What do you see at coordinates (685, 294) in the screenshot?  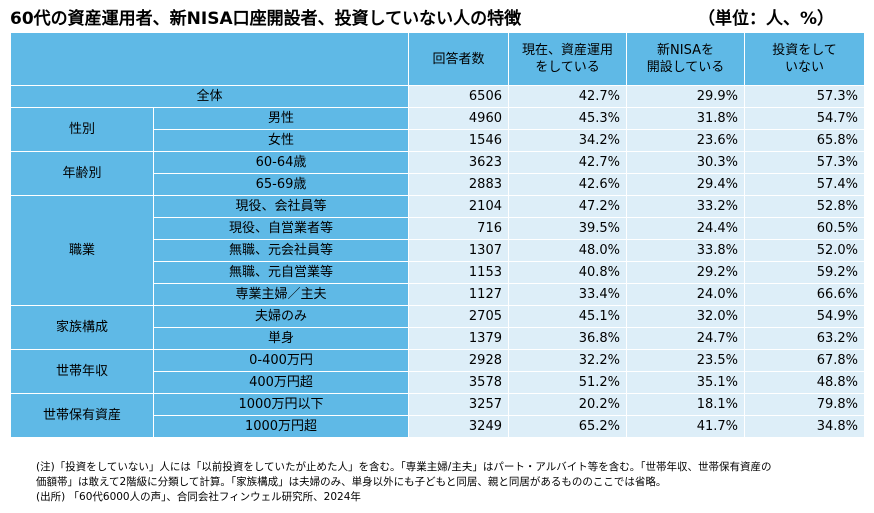 I see `cell-nisa: 24.0%` at bounding box center [685, 294].